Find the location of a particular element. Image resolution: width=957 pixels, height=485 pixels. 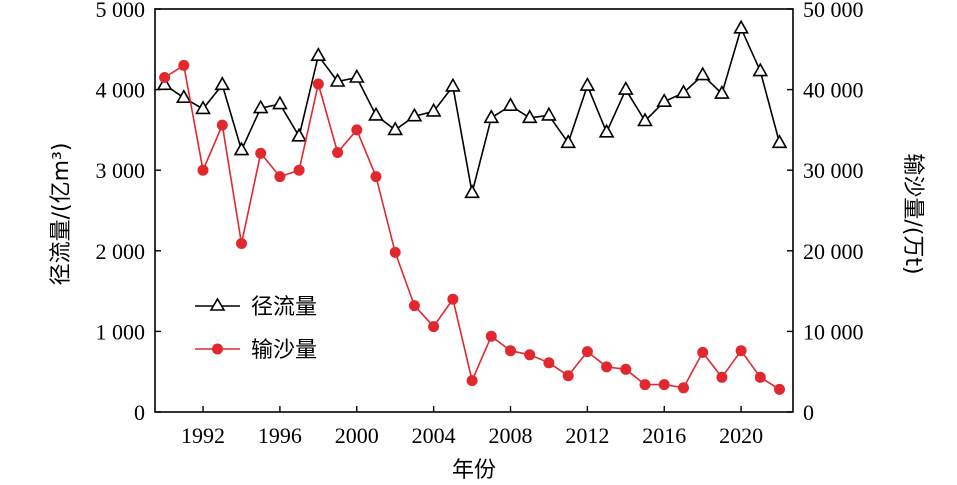

y-axis-left-title: 径流量/(亿m³) is located at coordinates (61, 214).